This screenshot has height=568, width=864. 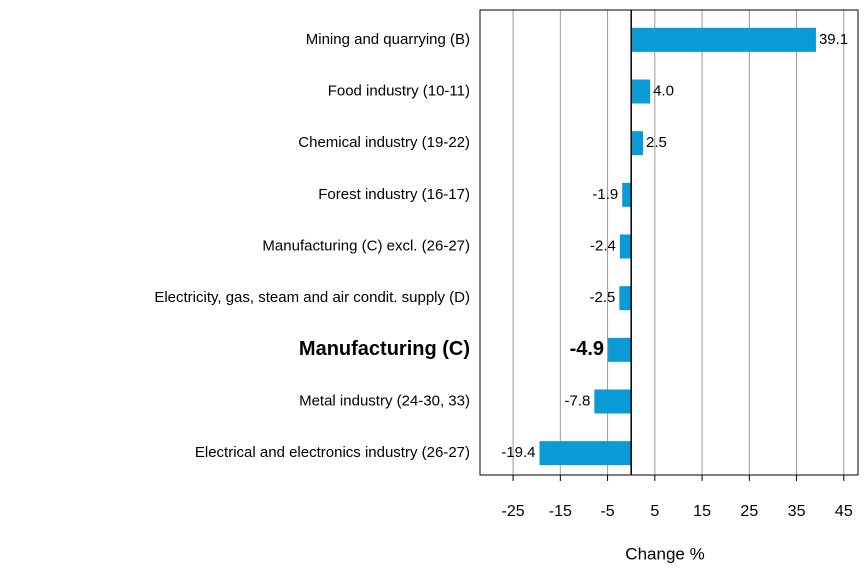 What do you see at coordinates (366, 245) in the screenshot?
I see `y-tick-label: Manufacturing (C) excl. (26-27)` at bounding box center [366, 245].